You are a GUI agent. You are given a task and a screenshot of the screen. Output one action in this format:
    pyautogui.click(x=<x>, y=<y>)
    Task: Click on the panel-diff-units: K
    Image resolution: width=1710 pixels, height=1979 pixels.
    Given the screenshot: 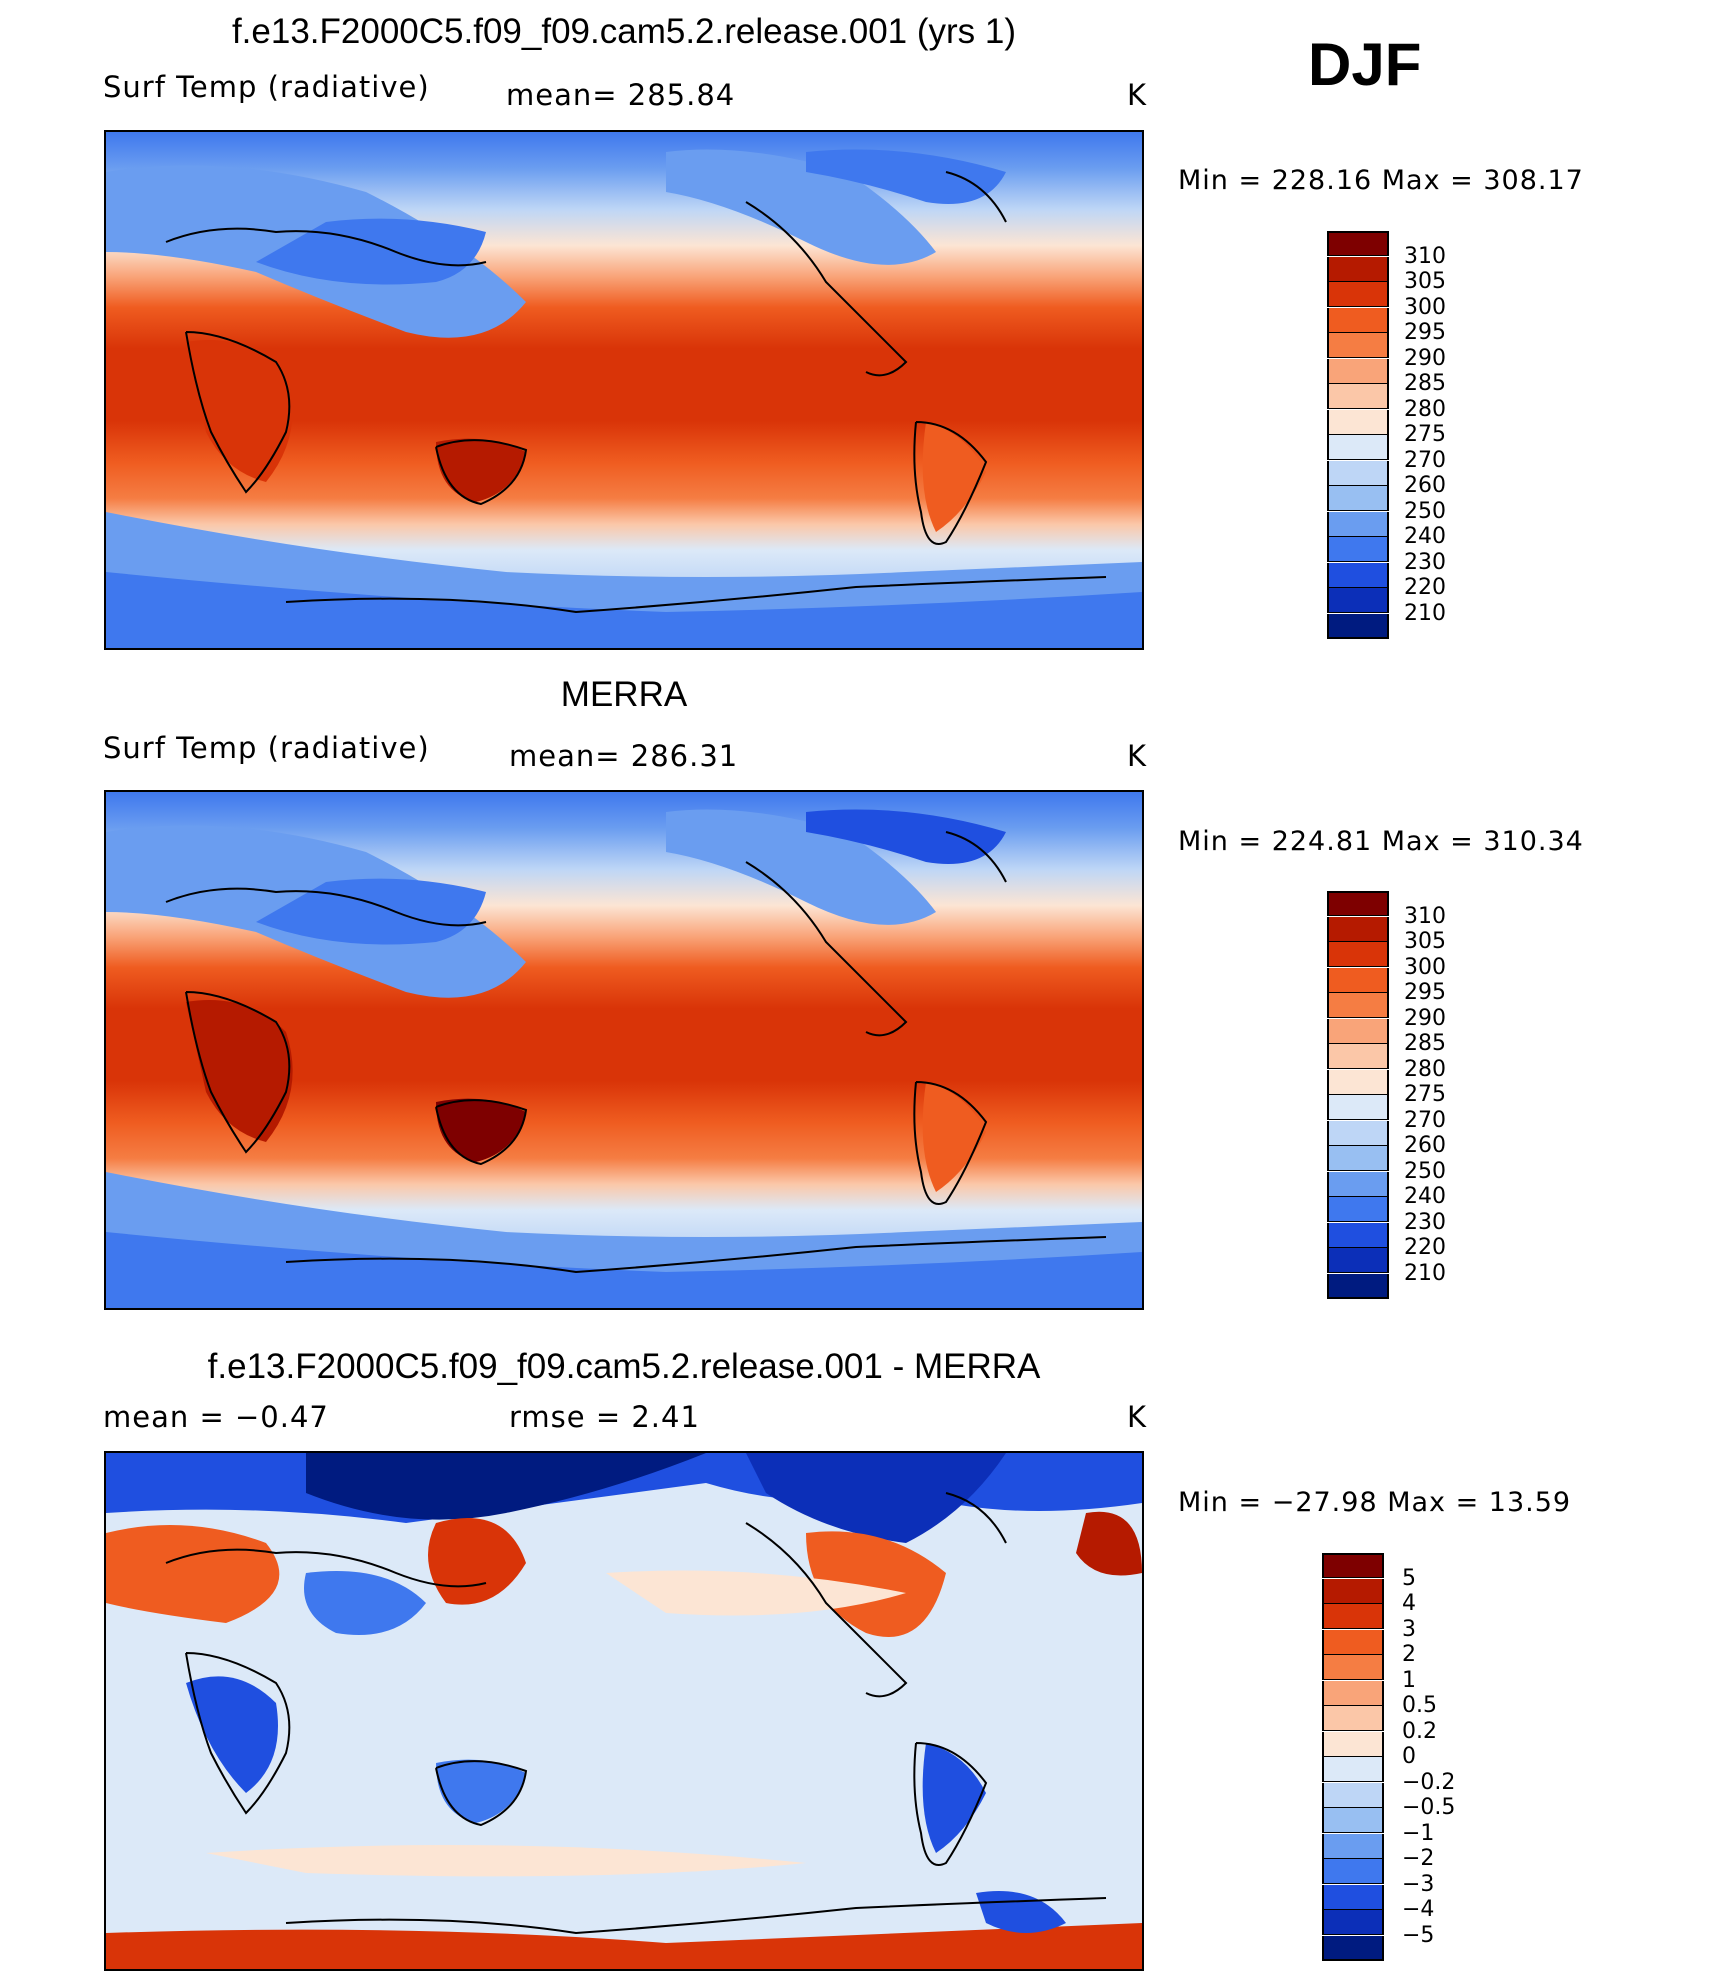 What is the action you would take?
    pyautogui.click(x=1137, y=1417)
    